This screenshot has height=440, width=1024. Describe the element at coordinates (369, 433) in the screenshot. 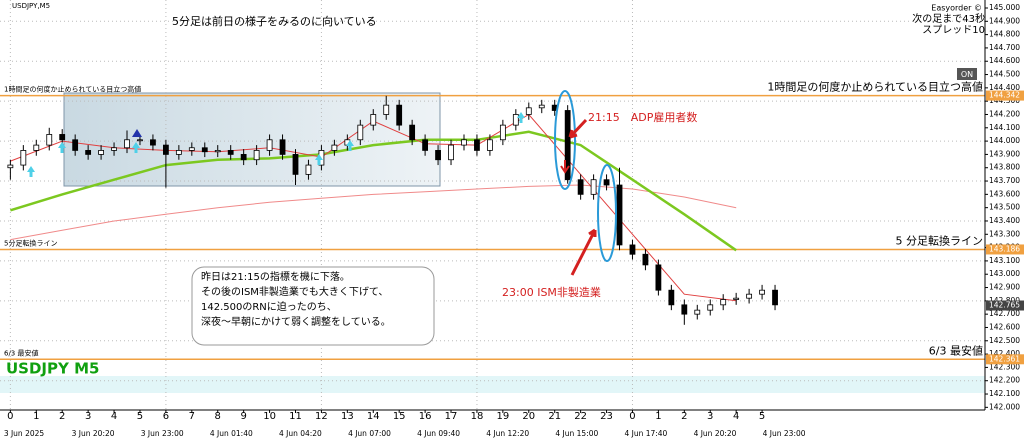

I see `x-date-label: 4 Jun 07:00` at that location.